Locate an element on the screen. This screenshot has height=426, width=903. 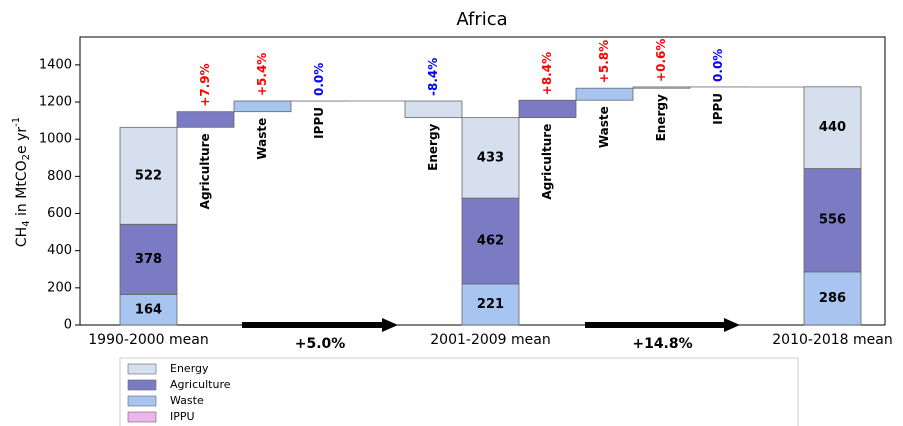
period-change-label: +14.8% is located at coordinates (662, 344).